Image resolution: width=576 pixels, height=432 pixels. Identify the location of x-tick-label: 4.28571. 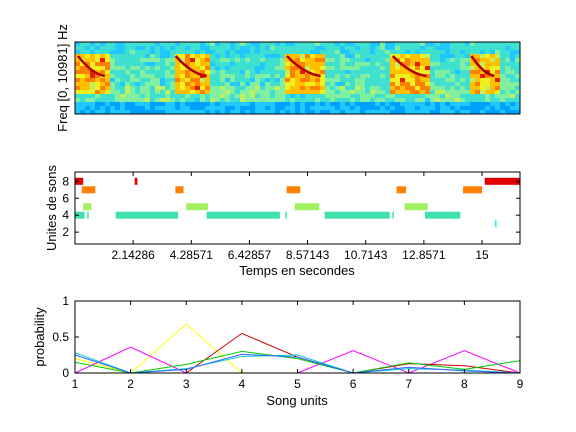
(192, 255).